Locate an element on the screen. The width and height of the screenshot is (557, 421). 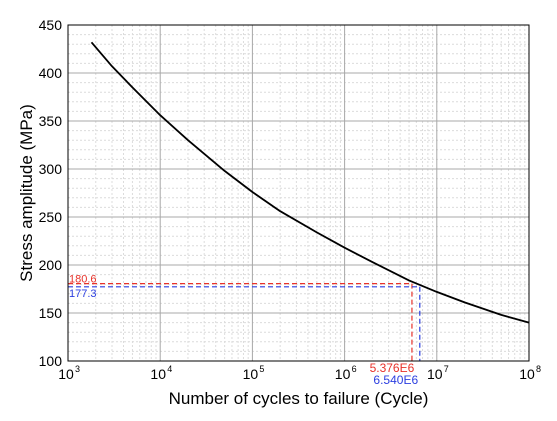
marker-x-label-1: 5.376E6 is located at coordinates (392, 368).